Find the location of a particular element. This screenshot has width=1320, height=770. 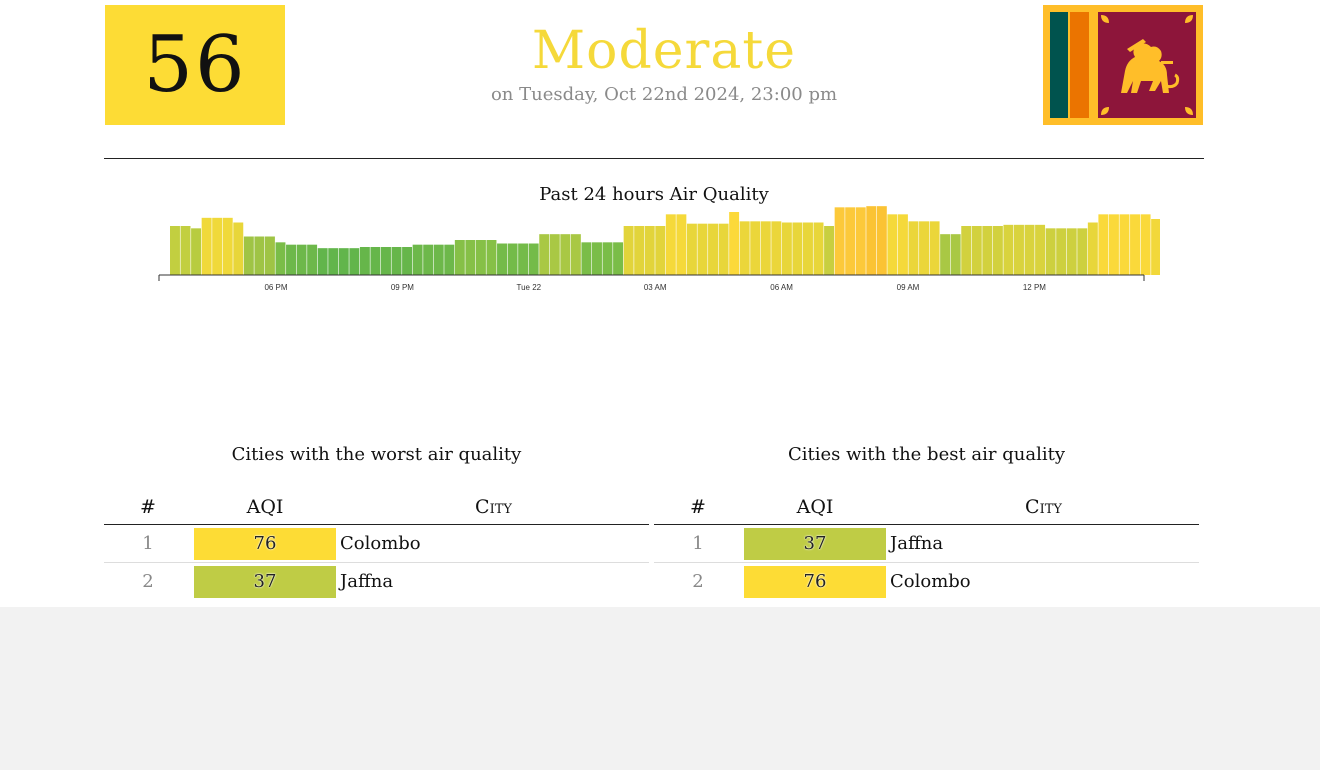

table-row: 2 37 Jaffna is located at coordinates (376, 582).